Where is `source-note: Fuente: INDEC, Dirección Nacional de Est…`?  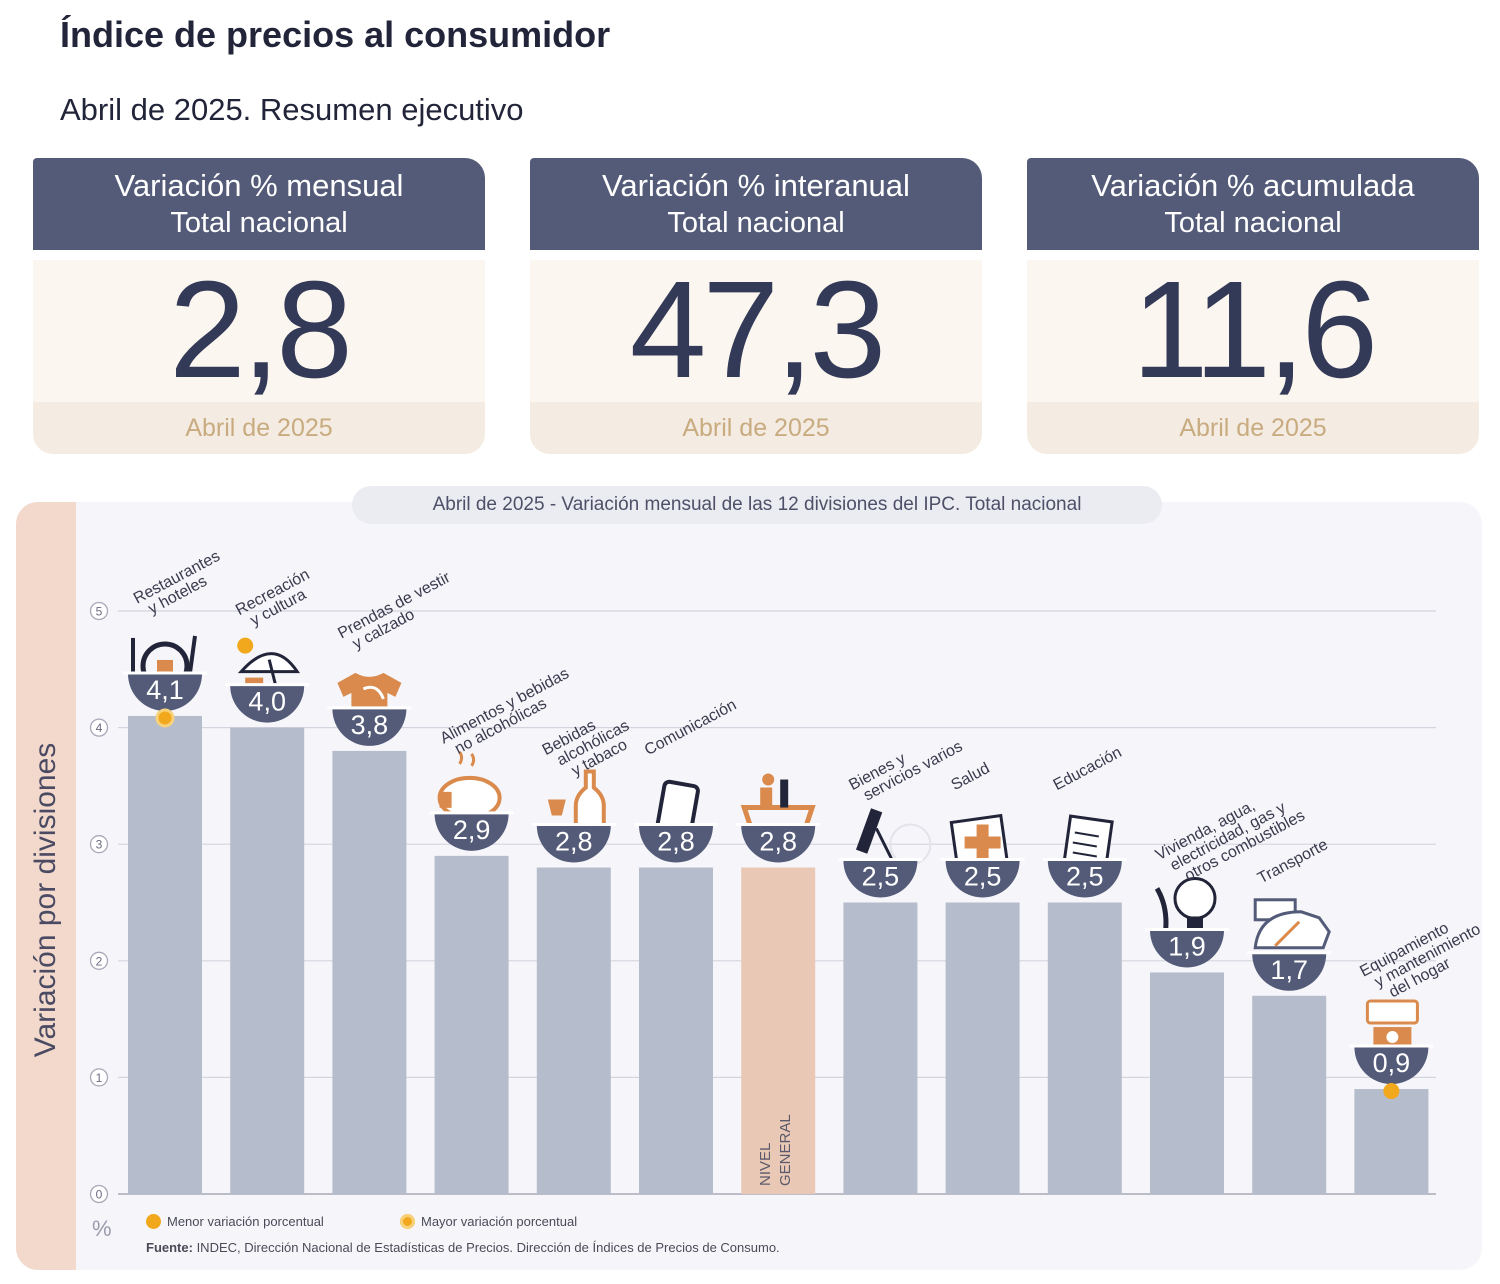
source-note: Fuente: INDEC, Dirección Nacional de Est… is located at coordinates (463, 1247).